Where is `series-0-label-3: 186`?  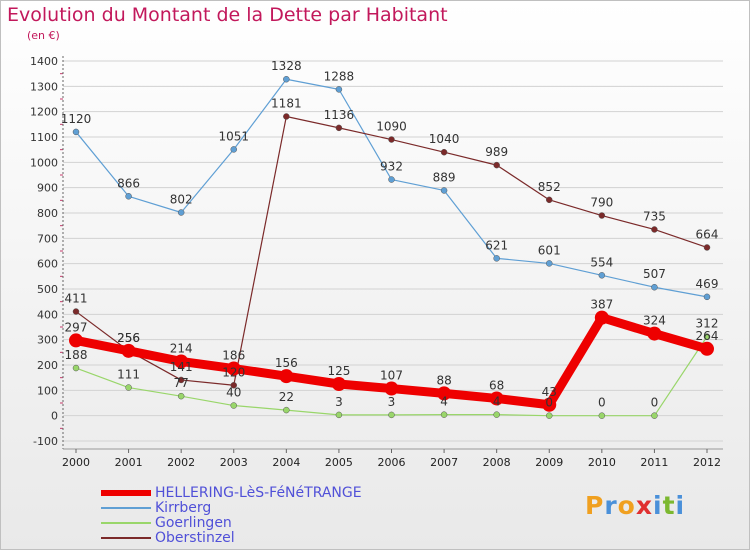
series-0-label-3: 186 is located at coordinates (233, 356).